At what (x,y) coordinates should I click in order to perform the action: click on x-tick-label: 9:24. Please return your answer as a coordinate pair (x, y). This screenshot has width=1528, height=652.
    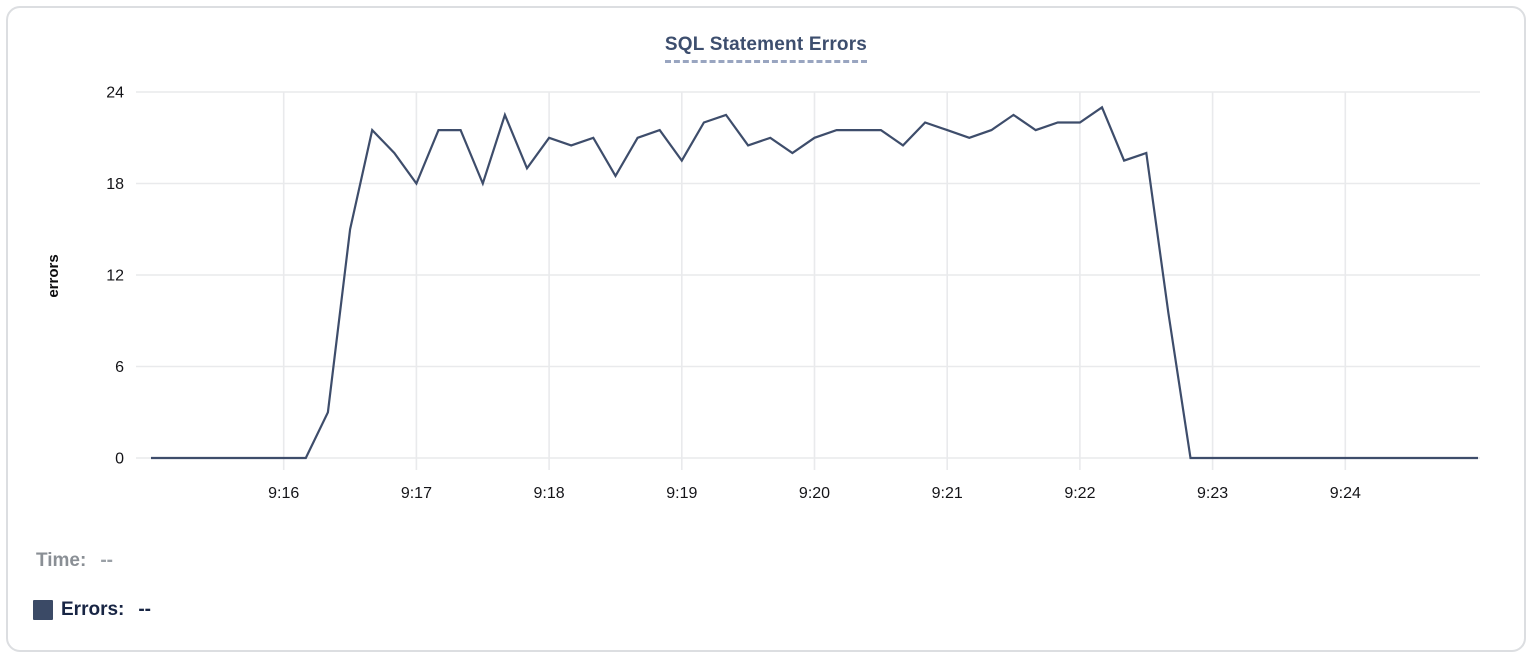
    Looking at the image, I should click on (1345, 493).